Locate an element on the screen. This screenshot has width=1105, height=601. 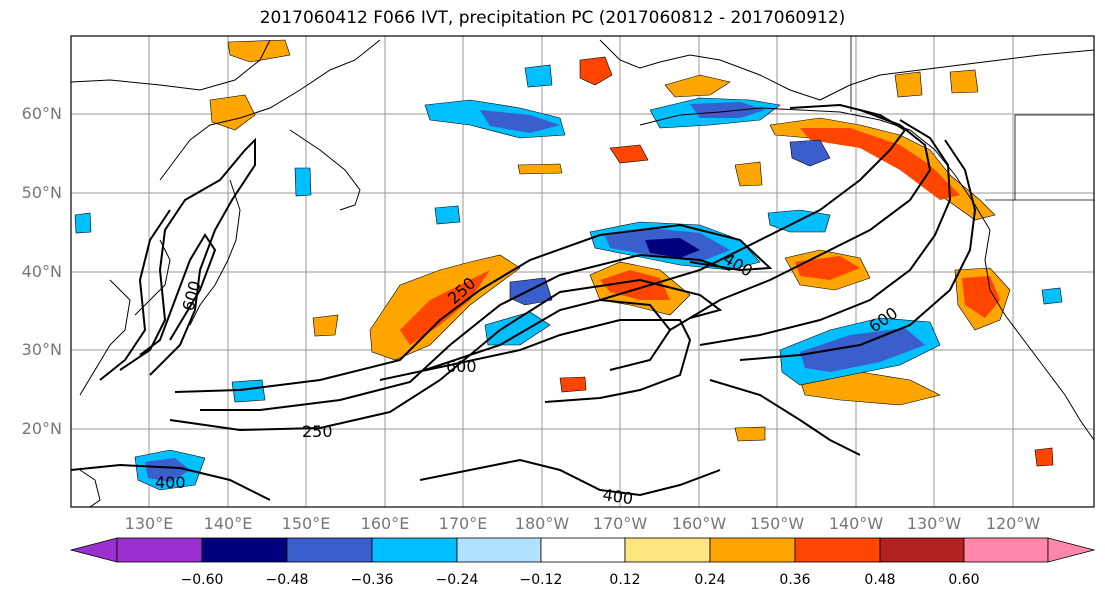
colorbar-tick: 0.60 is located at coordinates (964, 580).